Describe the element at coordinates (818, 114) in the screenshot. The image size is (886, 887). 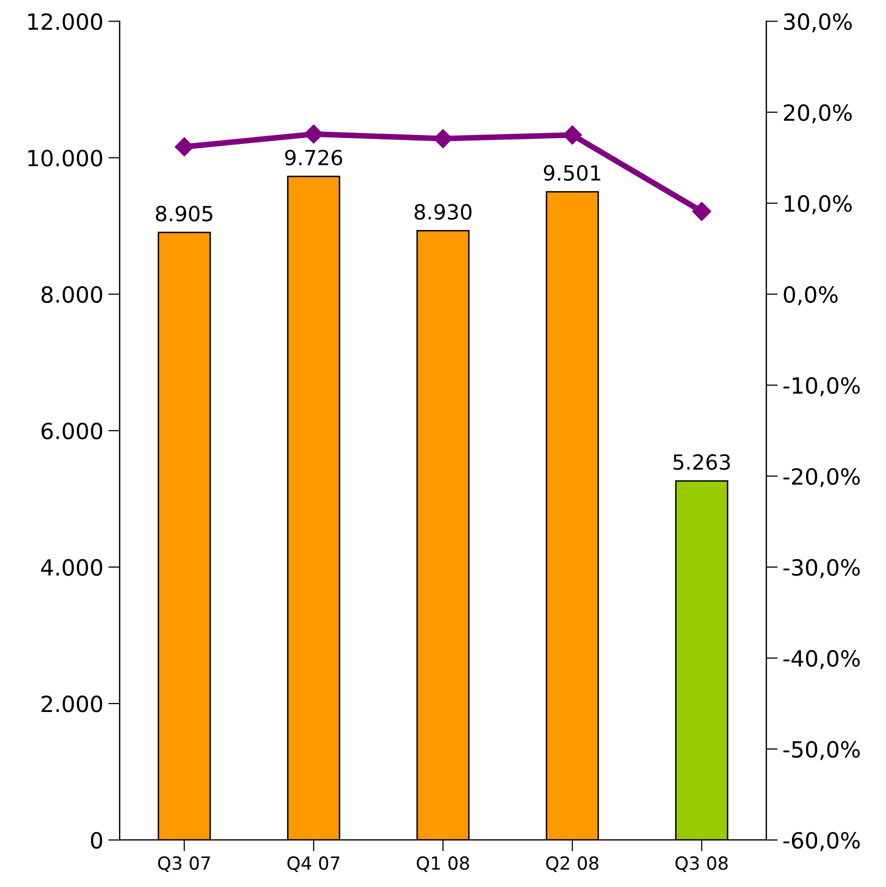
I see `y2-tick-label: 20,0%` at that location.